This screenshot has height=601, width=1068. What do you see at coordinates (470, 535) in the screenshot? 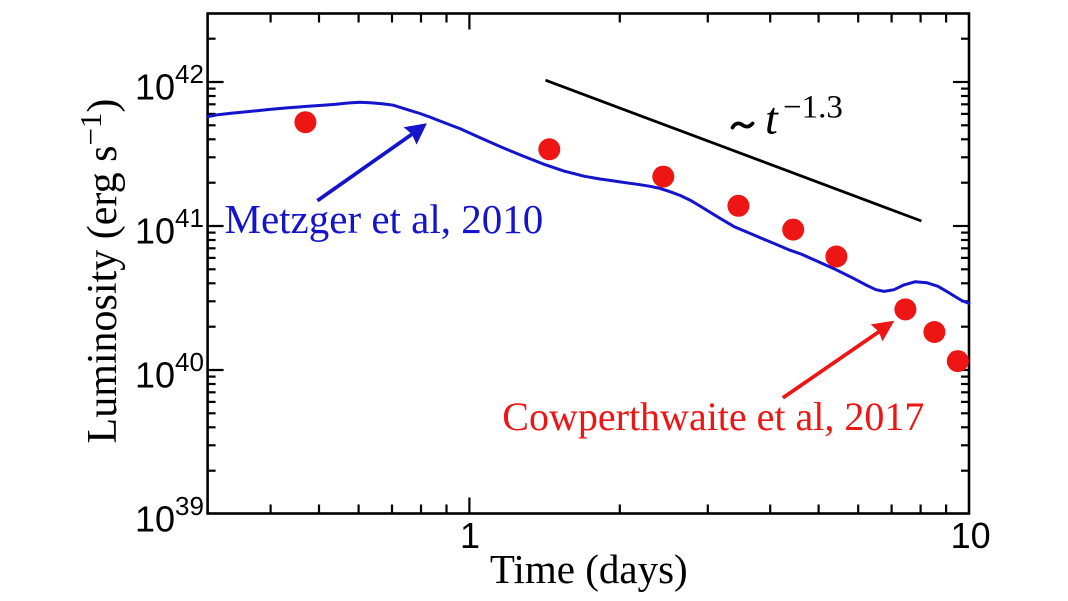
I see `svg-text: 1` at bounding box center [470, 535].